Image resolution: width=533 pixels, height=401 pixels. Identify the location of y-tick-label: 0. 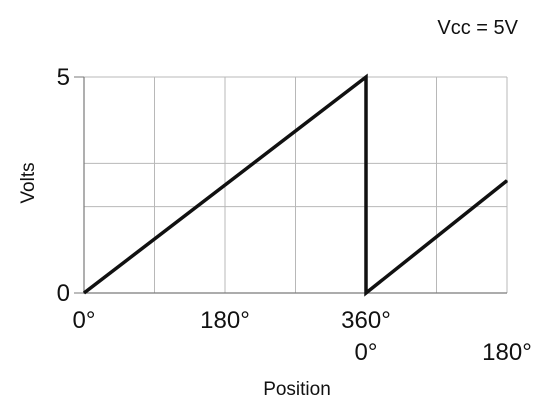
(63, 293).